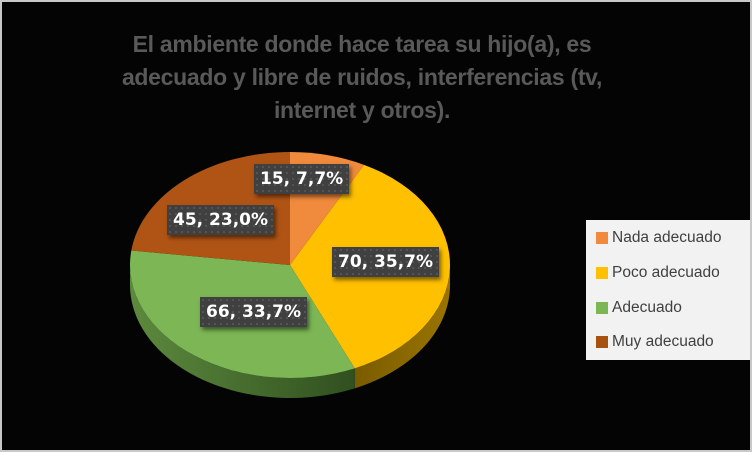 This screenshot has width=752, height=452. I want to click on legend-item-muy: Muy adecuado, so click(655, 342).